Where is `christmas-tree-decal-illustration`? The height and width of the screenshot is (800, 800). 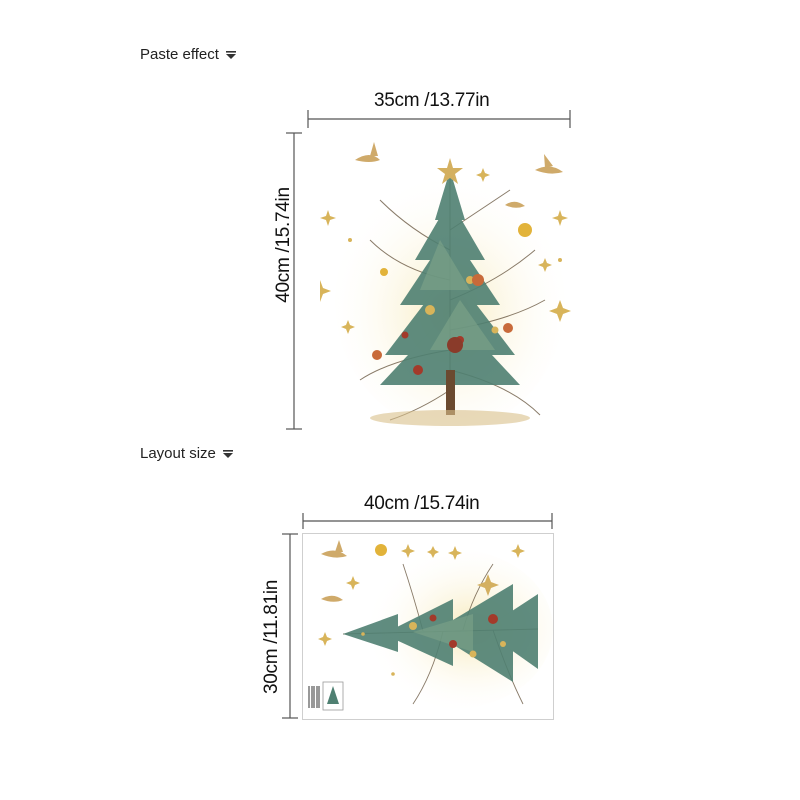
christmas-tree-decal-illustration is located at coordinates (445, 286).